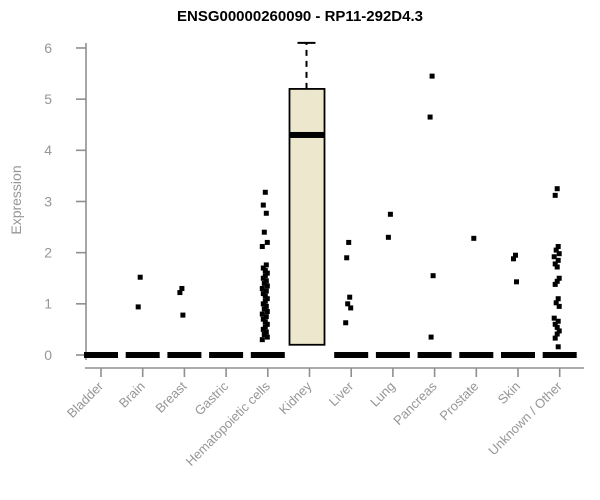  Describe the element at coordinates (295, 397) in the screenshot. I see `x-tick-label: Kidney` at that location.